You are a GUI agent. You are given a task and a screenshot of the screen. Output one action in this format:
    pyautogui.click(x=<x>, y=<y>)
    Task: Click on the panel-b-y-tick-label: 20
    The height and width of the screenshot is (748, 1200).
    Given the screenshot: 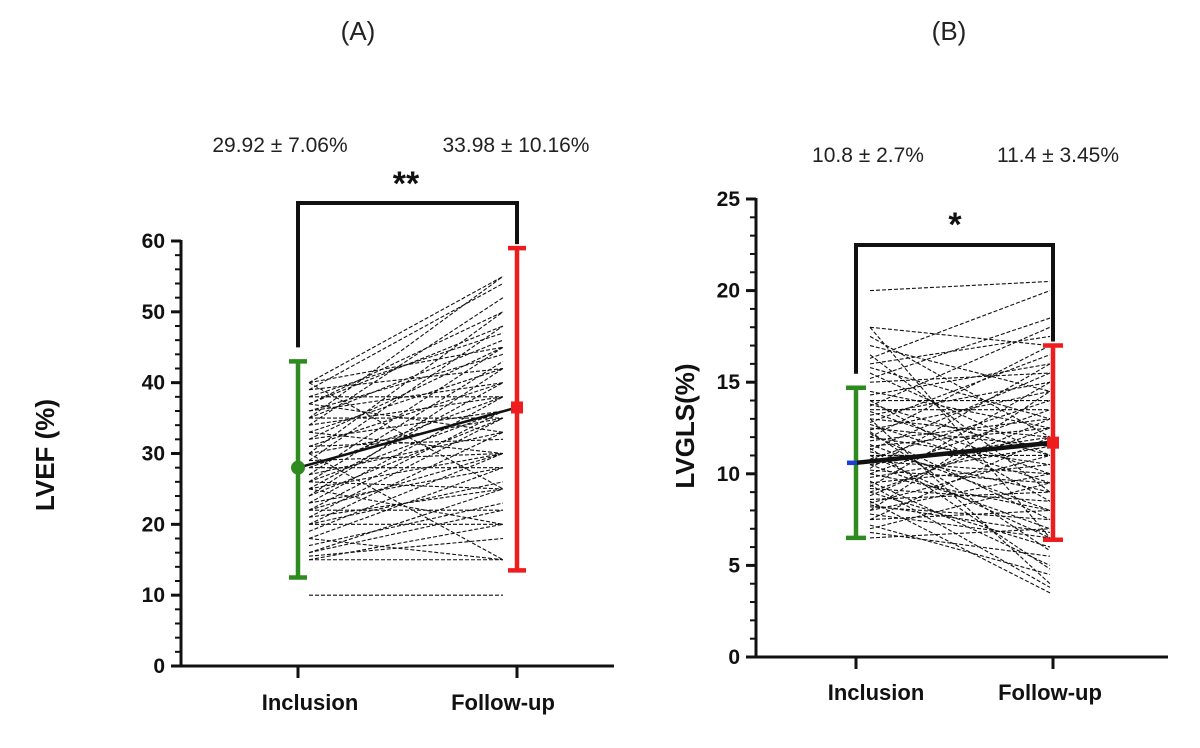 What is the action you would take?
    pyautogui.click(x=728, y=291)
    